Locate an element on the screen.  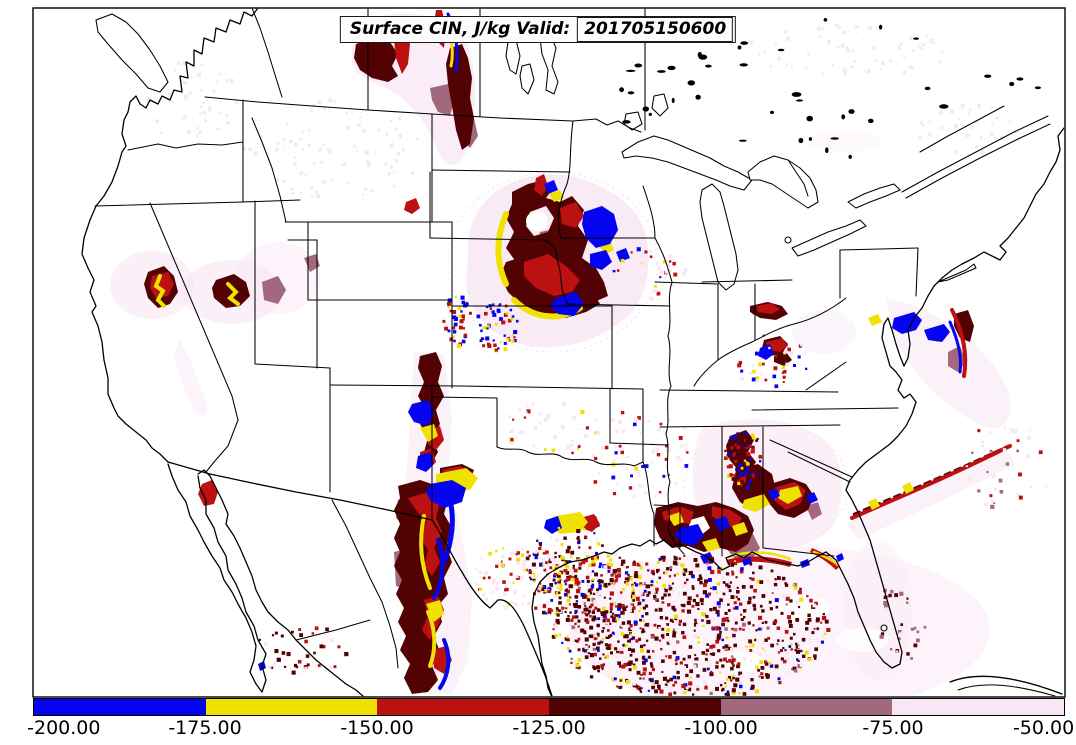
title-label: Surface CIN, J/kg Valid: is located at coordinates (460, 29).